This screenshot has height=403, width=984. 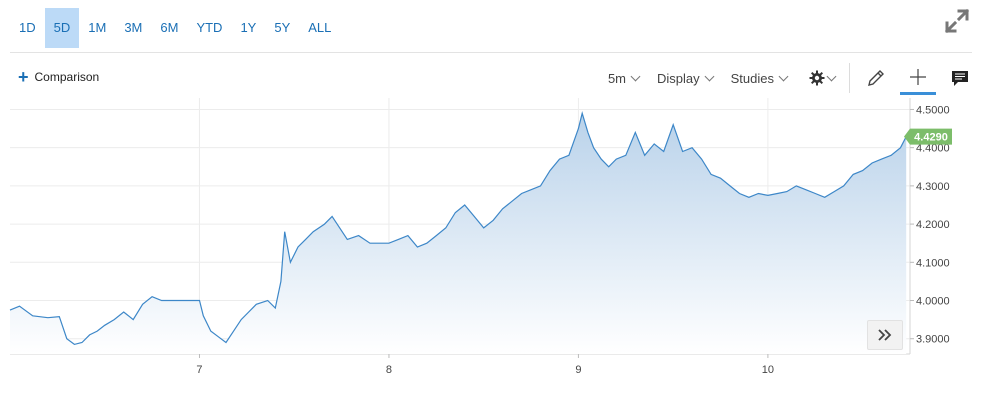 What do you see at coordinates (849, 78) in the screenshot?
I see `toolbar-separator` at bounding box center [849, 78].